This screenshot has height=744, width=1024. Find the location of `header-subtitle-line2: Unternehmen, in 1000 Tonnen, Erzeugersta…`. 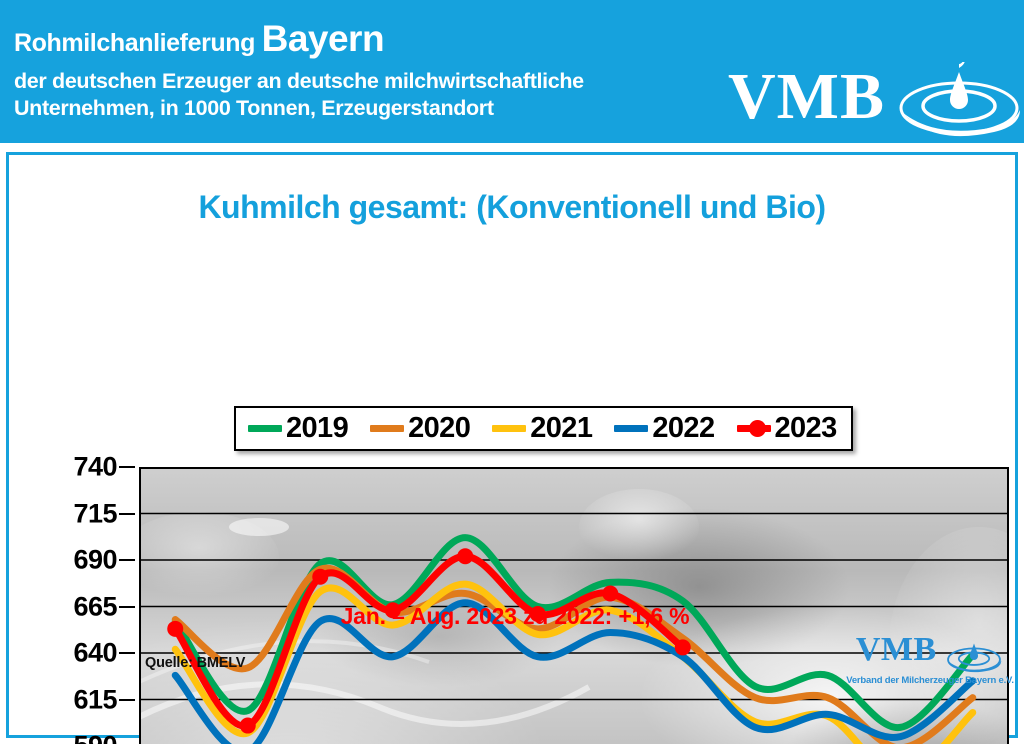

header-subtitle-line2: Unternehmen, in 1000 Tonnen, Erzeugersta… is located at coordinates (254, 108).